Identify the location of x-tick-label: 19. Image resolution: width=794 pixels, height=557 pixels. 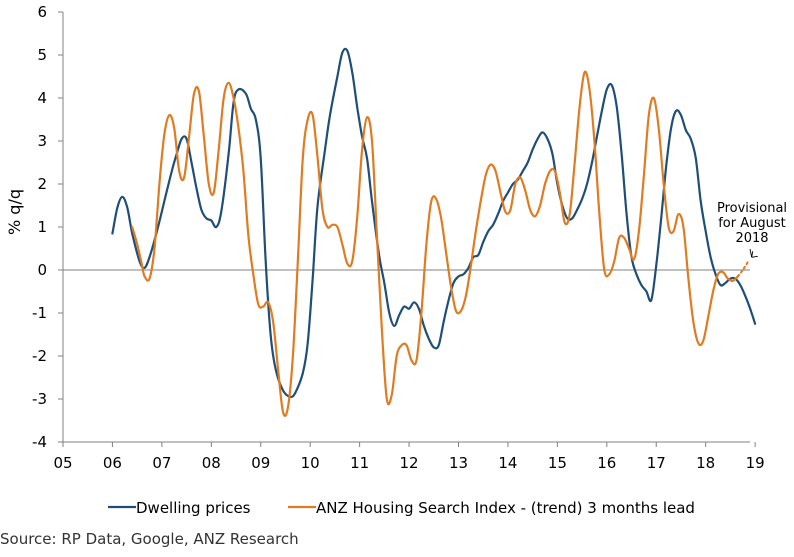
(755, 463).